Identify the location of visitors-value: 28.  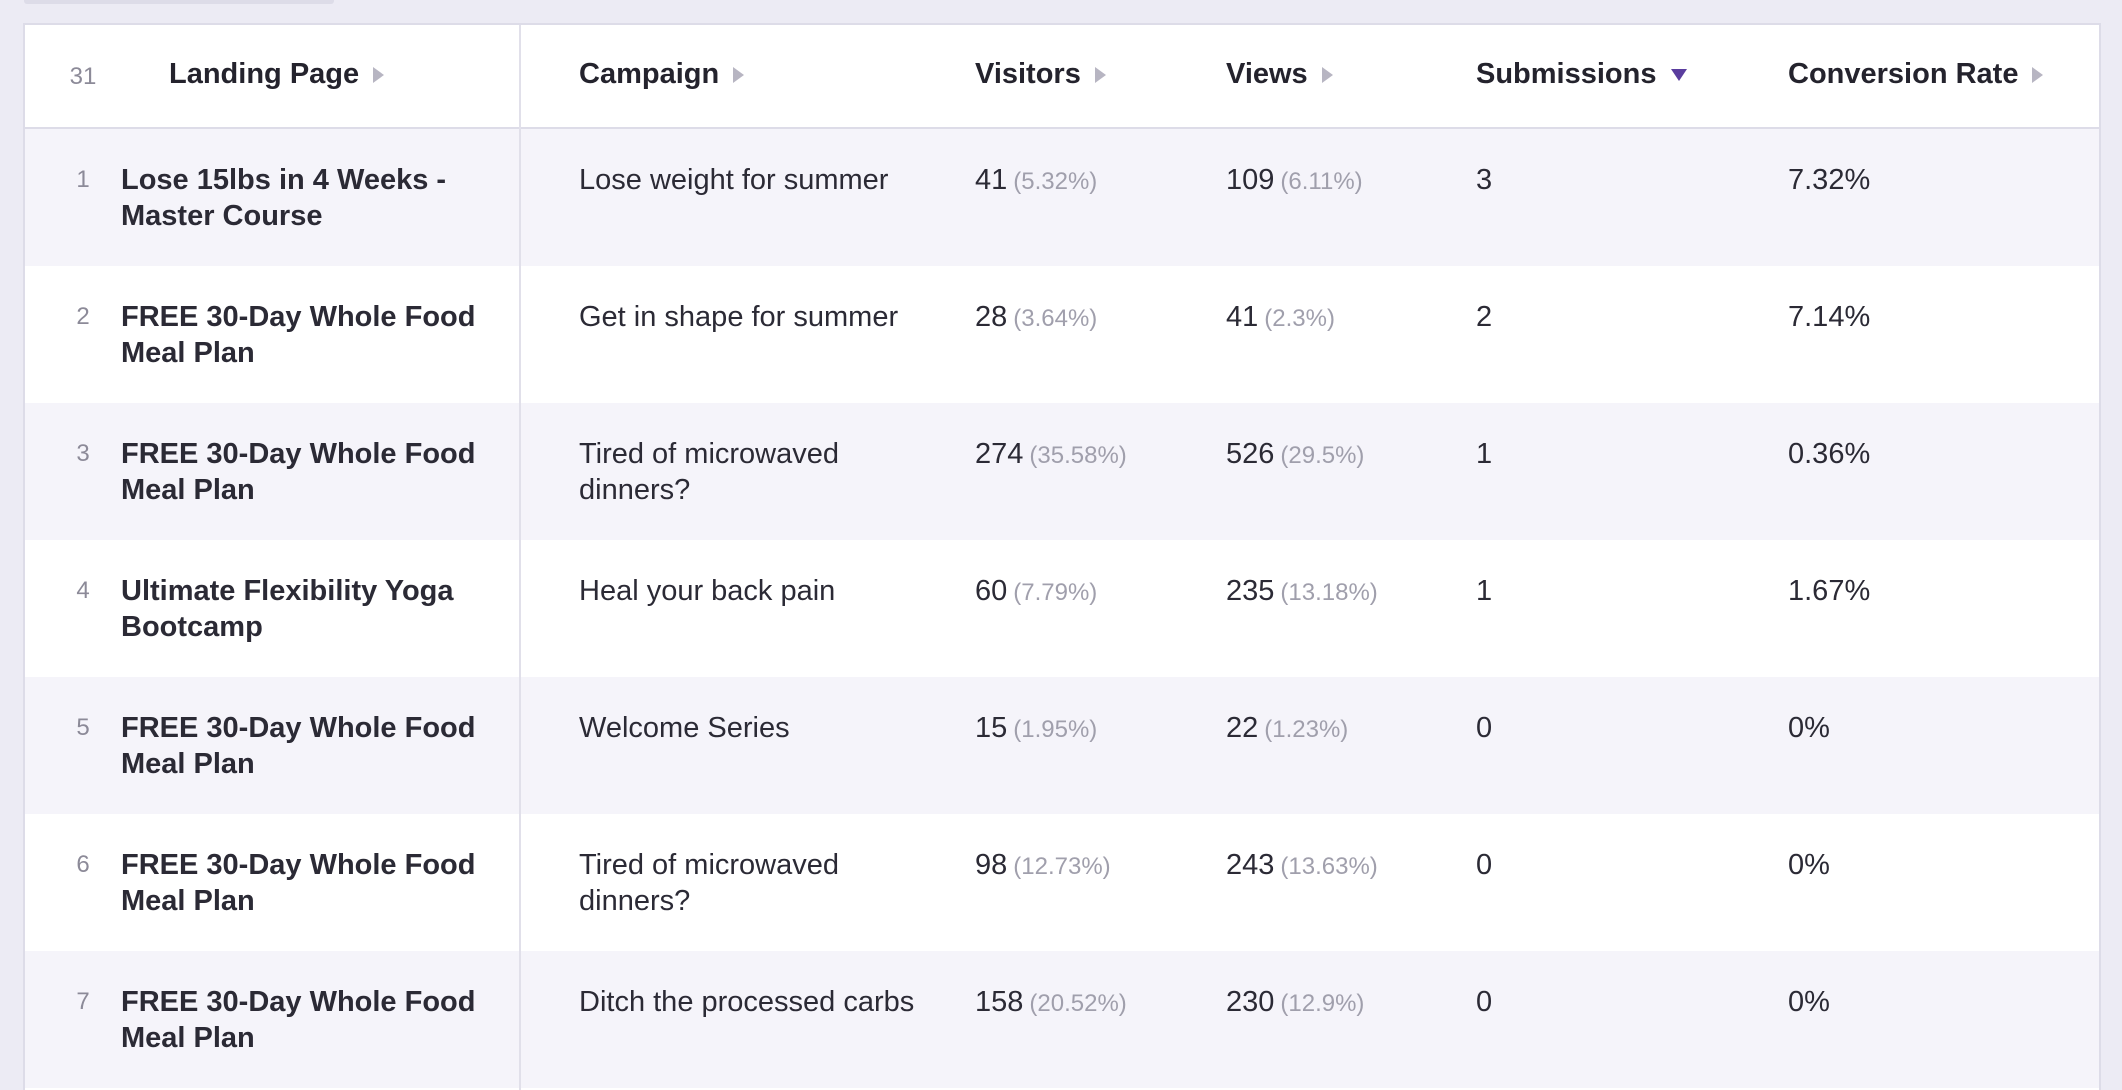
(991, 317).